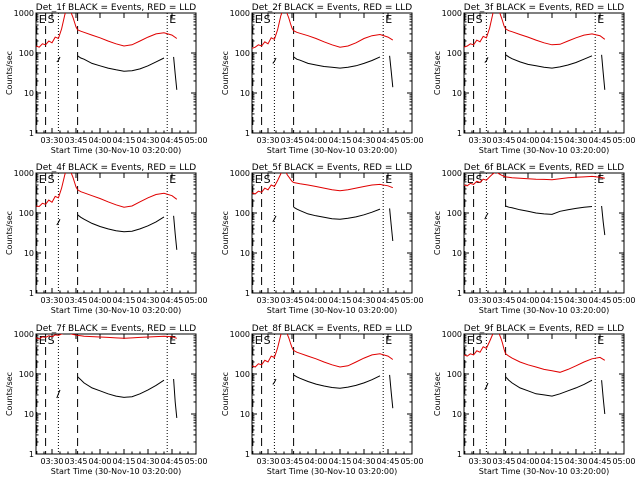 The width and height of the screenshot is (640, 480). What do you see at coordinates (544, 168) in the screenshot?
I see `panel-title: Det_6f BLACK = Events, RED = LLD` at bounding box center [544, 168].